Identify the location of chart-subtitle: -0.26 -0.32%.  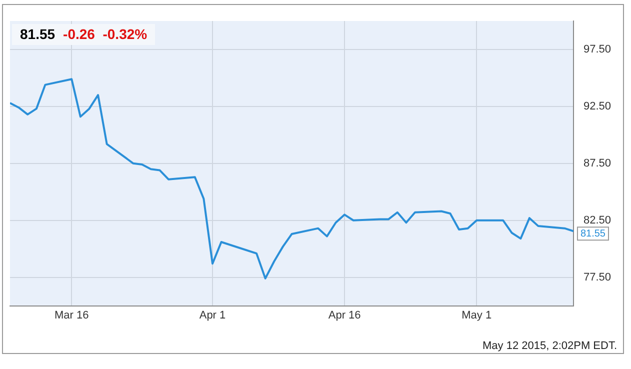
(105, 34).